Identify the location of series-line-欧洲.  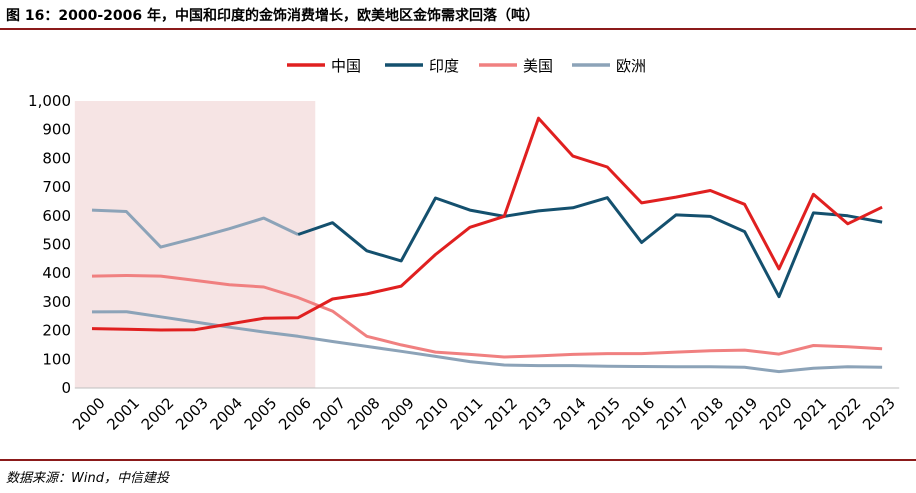
(195, 228).